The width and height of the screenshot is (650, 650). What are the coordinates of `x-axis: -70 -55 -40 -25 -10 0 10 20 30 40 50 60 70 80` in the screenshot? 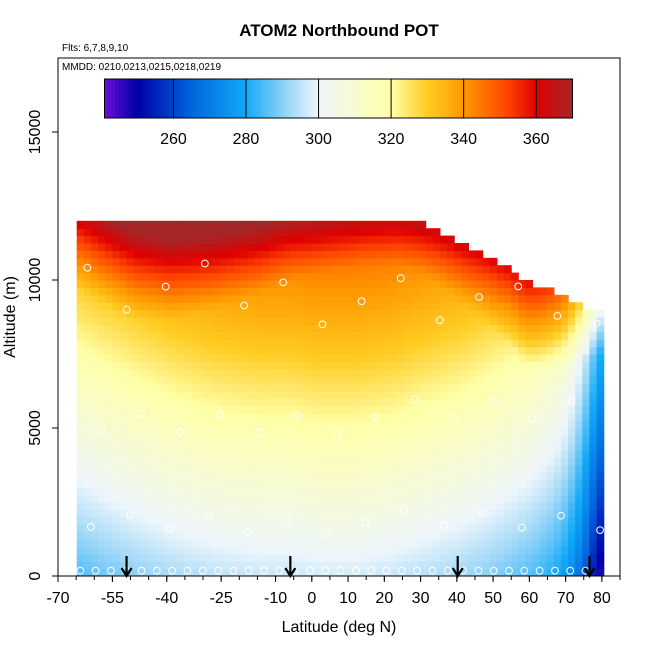 It's located at (333, 591).